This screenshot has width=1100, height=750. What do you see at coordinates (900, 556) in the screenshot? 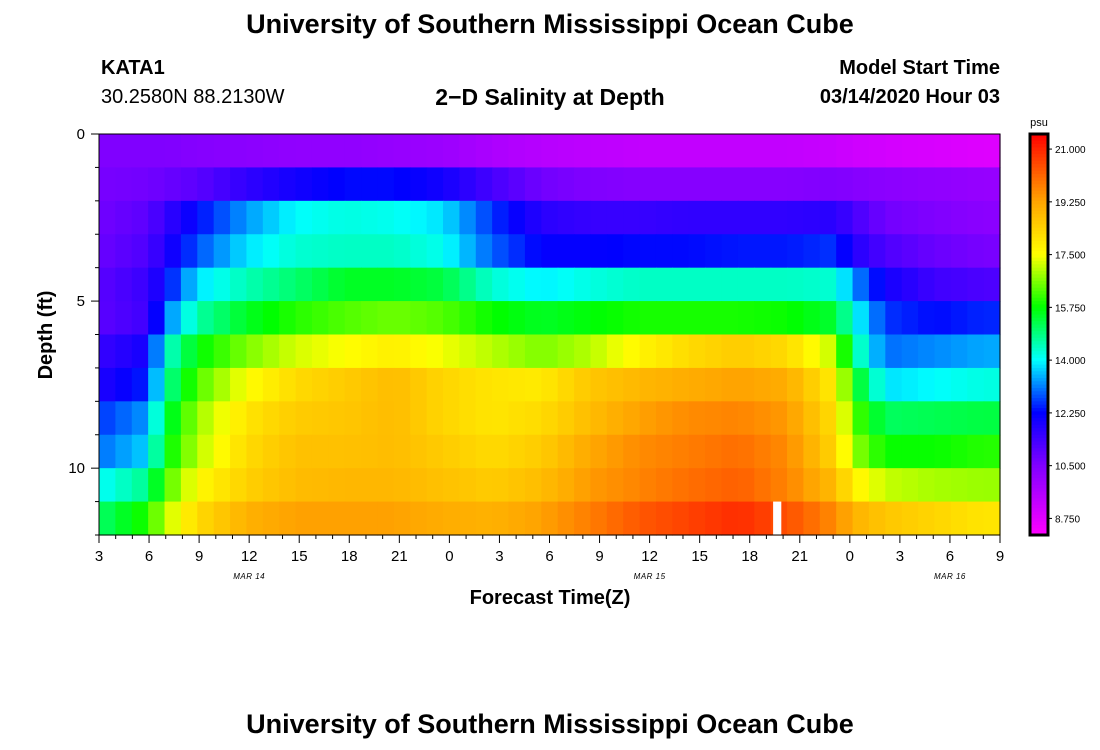
I see `x-tick-label: 3` at bounding box center [900, 556].